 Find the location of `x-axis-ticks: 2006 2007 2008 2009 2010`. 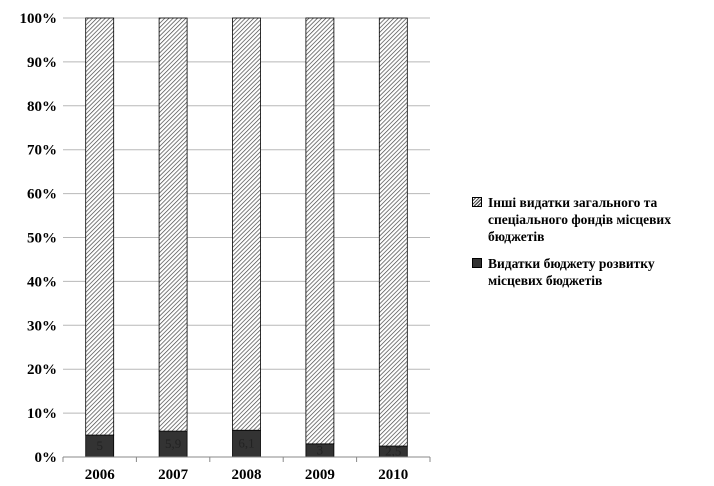

x-axis-ticks: 2006 2007 2008 2009 2010 is located at coordinates (246, 470).